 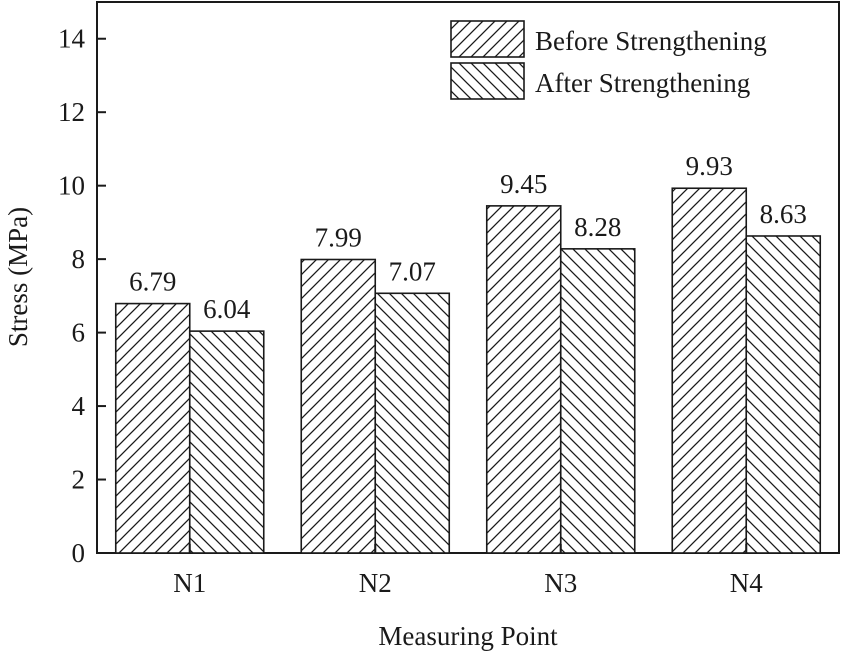 I want to click on x-tick-label-n4: N4, so click(x=746, y=583).